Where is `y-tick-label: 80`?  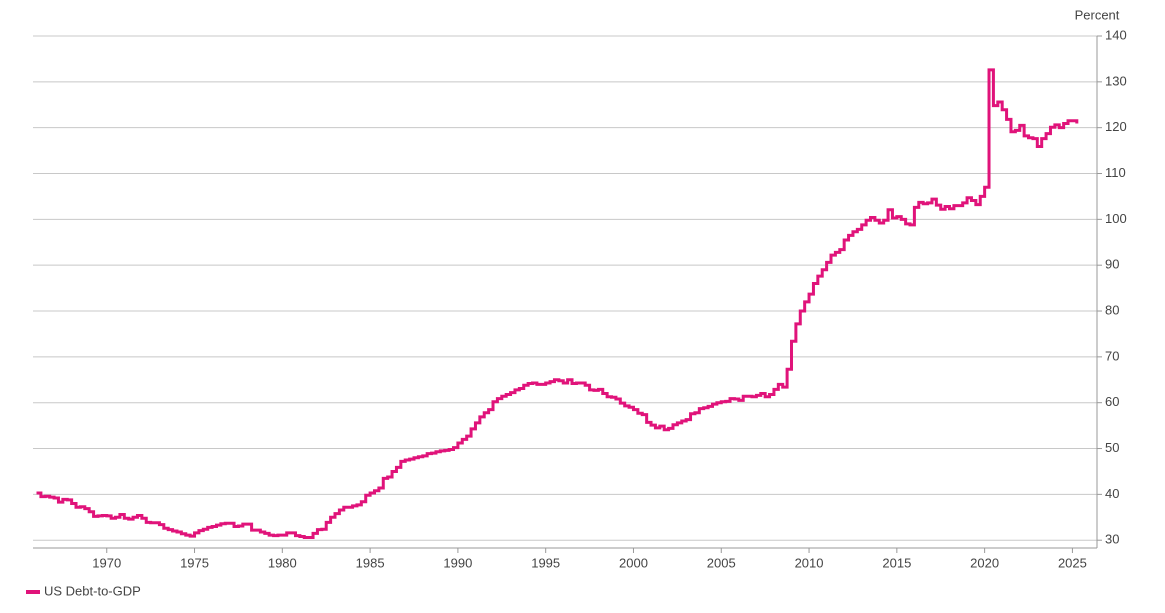
y-tick-label: 80 is located at coordinates (1112, 309).